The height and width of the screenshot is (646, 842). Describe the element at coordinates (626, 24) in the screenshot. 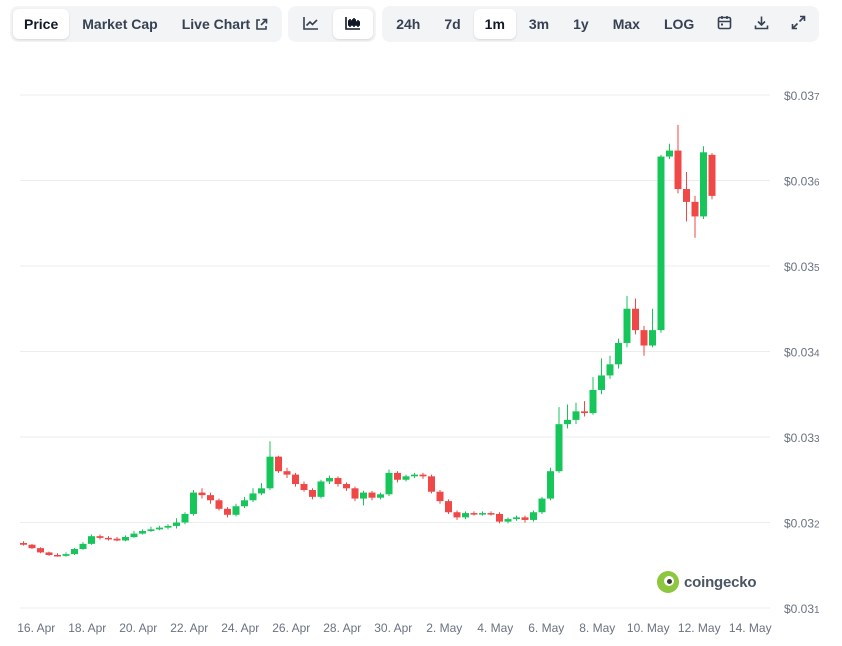

I see `range-max-button: Max` at that location.